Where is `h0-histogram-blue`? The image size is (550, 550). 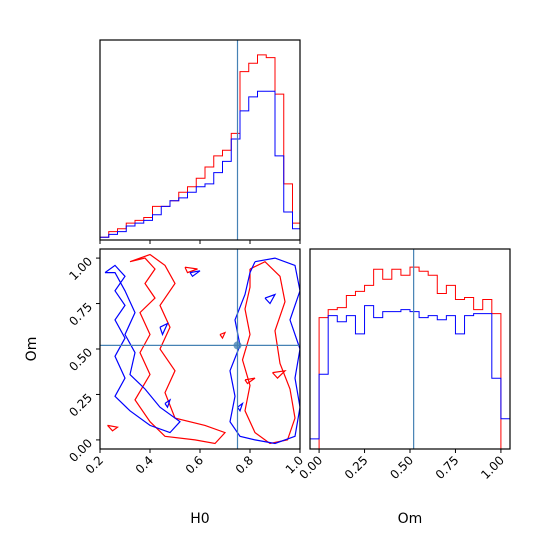
h0-histogram-blue is located at coordinates (200, 165).